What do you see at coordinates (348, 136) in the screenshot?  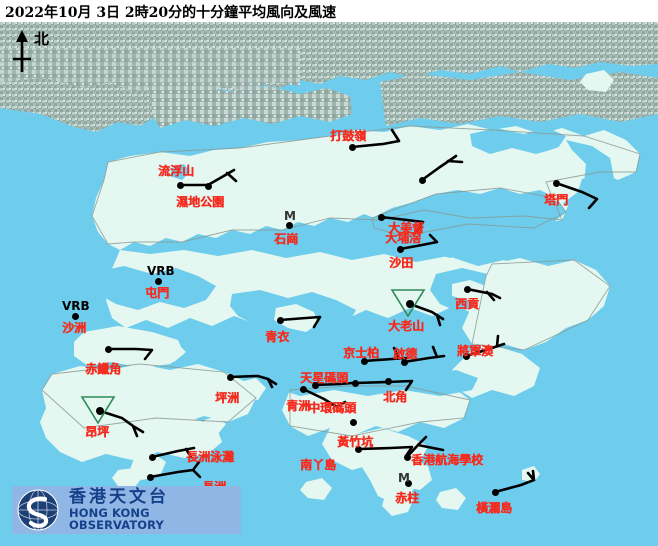 I see `station-label: 打鼓嶺` at bounding box center [348, 136].